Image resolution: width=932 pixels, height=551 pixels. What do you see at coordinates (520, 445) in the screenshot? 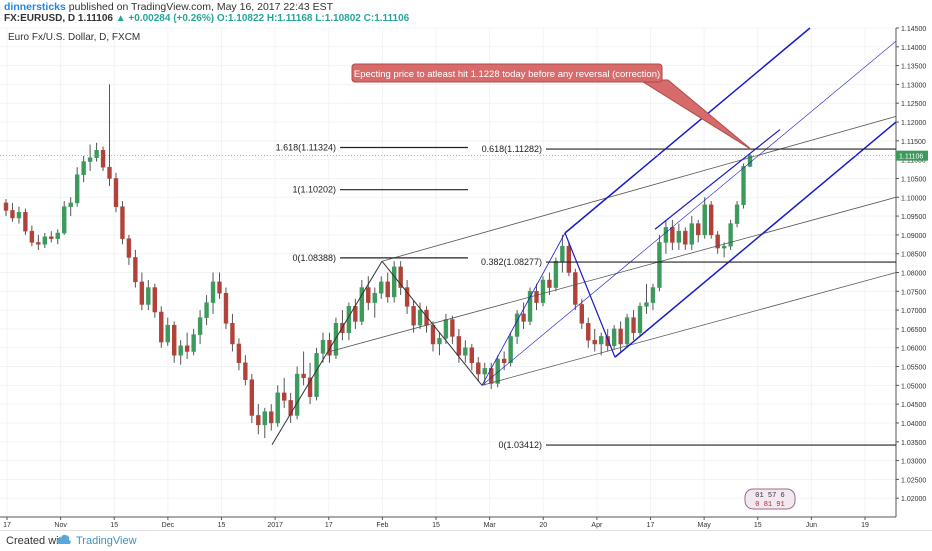
I see `fib-label: 0(1.03412)` at bounding box center [520, 445].